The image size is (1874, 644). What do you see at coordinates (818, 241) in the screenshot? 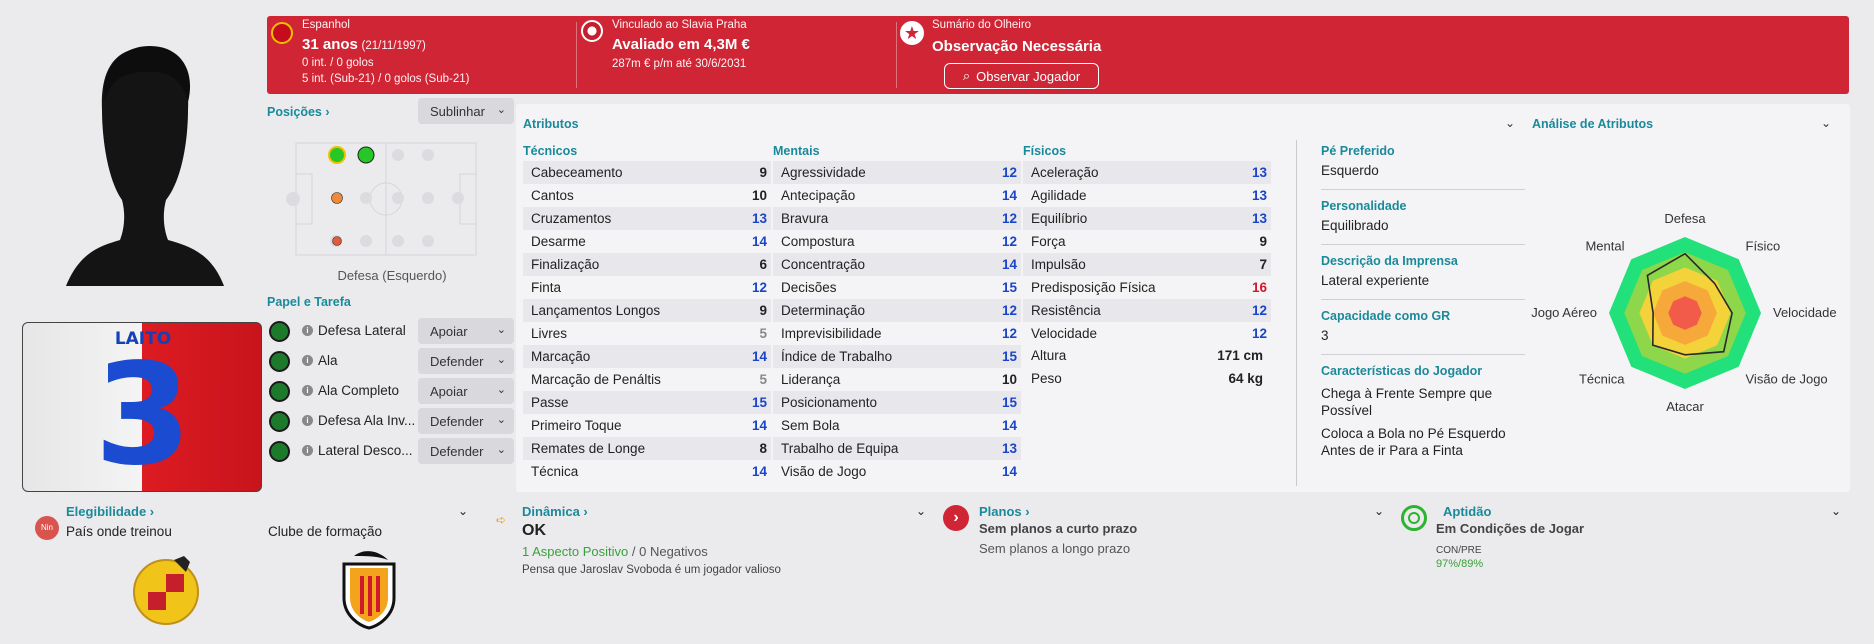
I see `attribute-name: Compostura` at bounding box center [818, 241].